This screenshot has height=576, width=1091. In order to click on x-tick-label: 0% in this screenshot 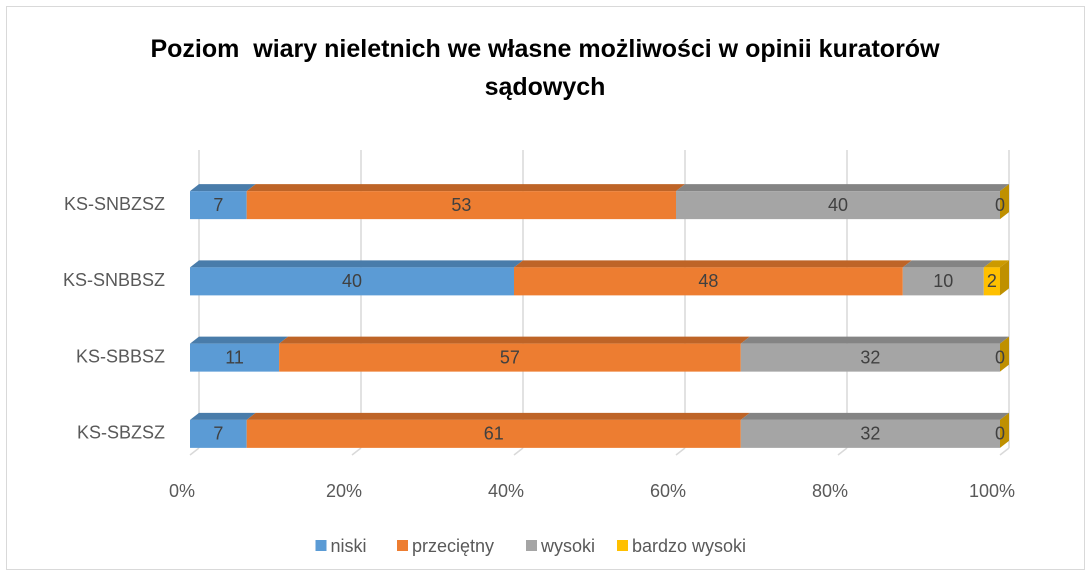, I will do `click(182, 491)`.